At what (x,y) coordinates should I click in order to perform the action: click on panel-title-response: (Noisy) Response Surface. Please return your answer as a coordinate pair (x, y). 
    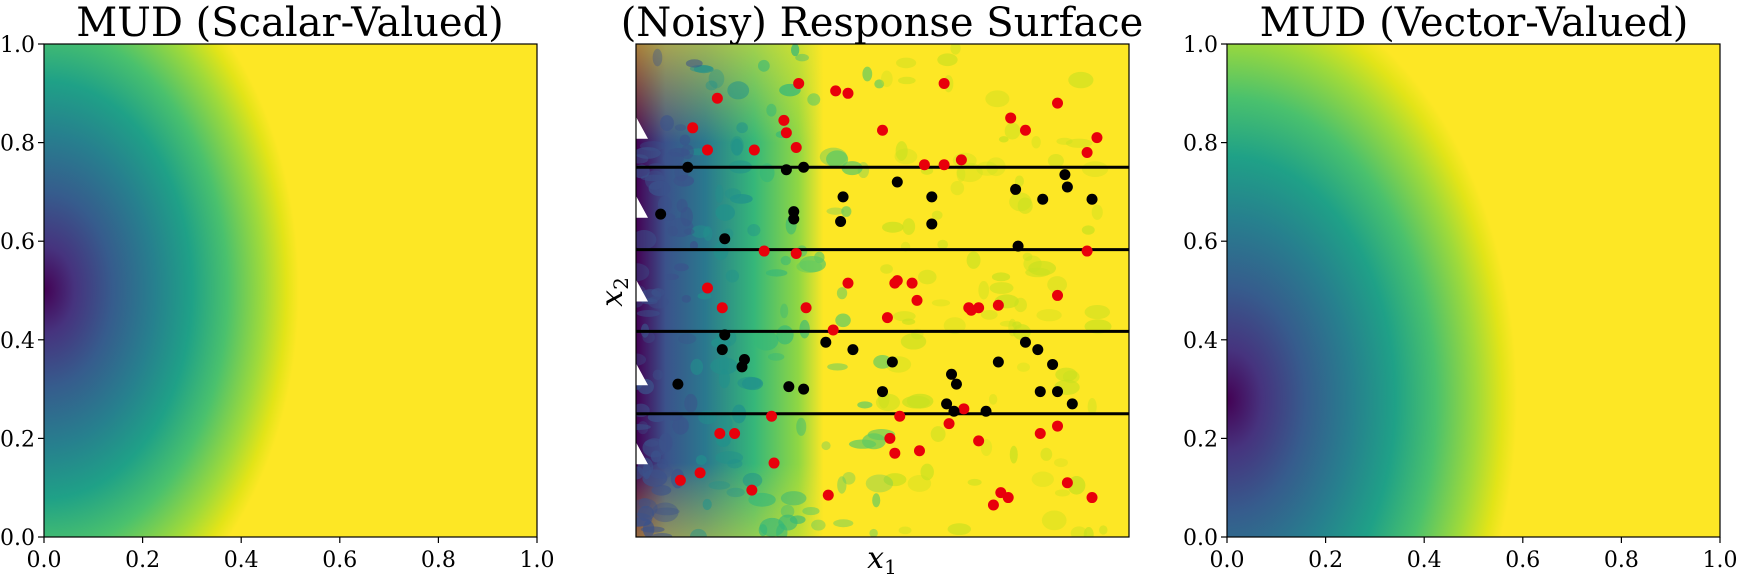
    Looking at the image, I should click on (882, 23).